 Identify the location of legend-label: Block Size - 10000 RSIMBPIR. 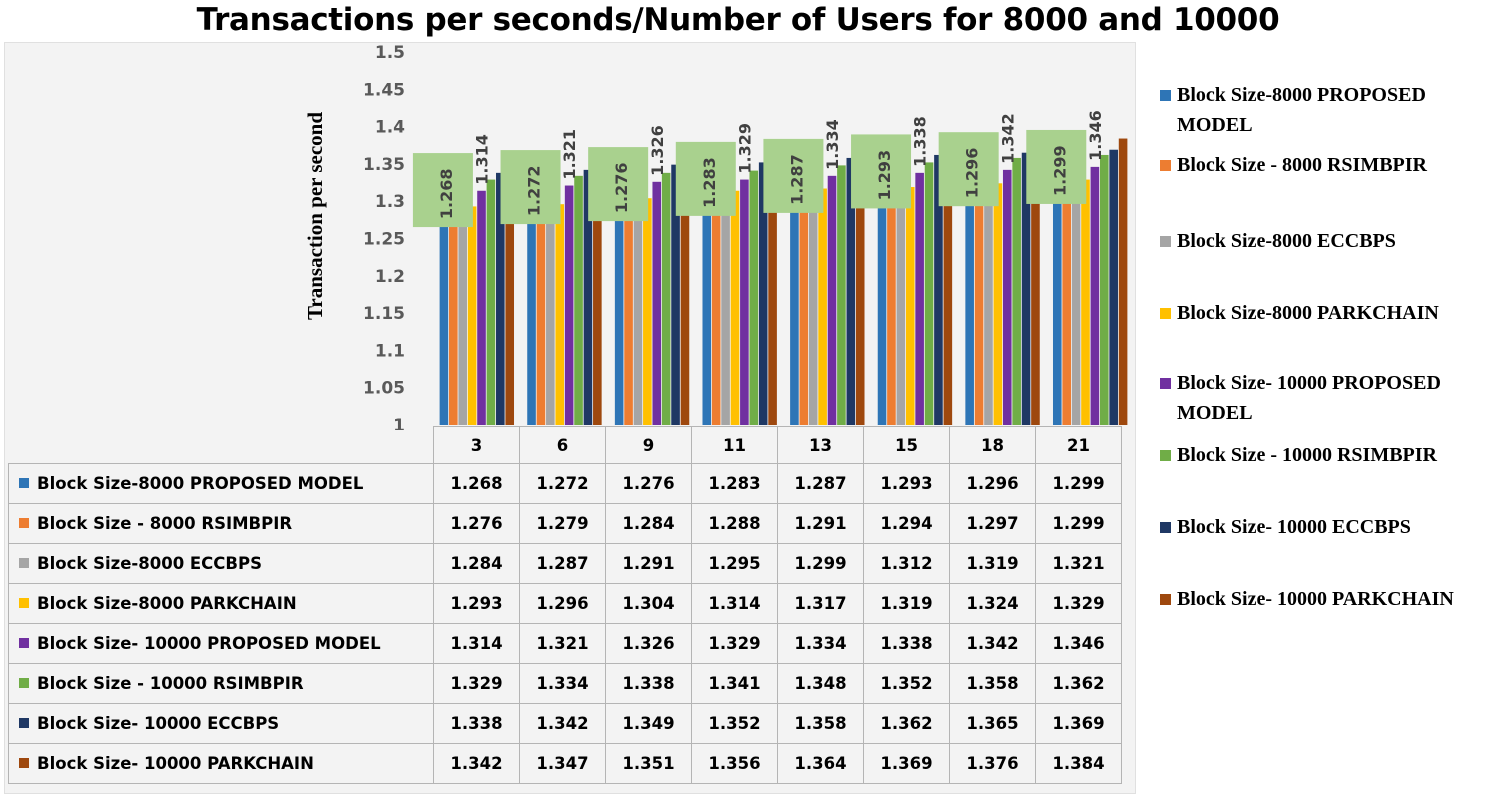
(1307, 455).